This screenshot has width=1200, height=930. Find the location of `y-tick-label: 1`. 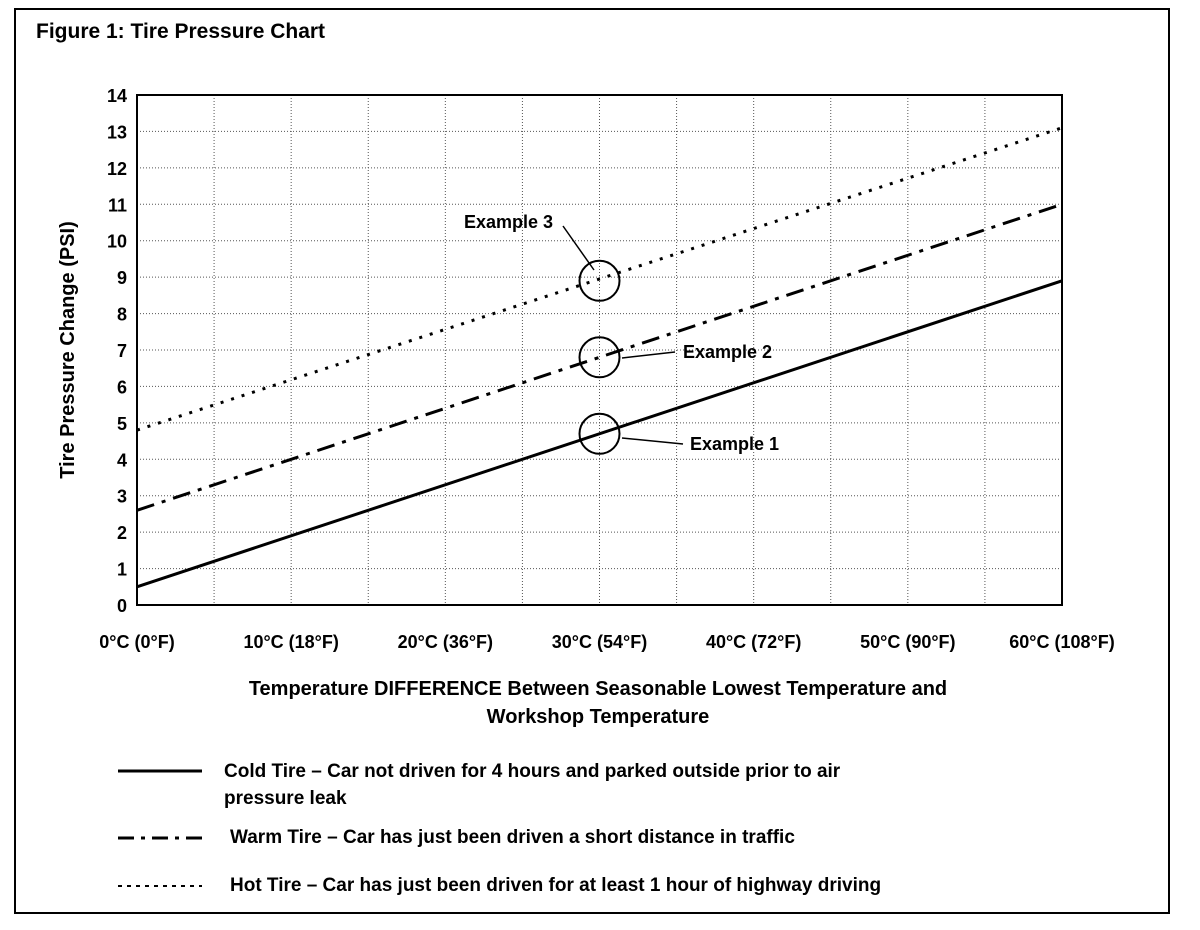

y-tick-label: 1 is located at coordinates (122, 570).